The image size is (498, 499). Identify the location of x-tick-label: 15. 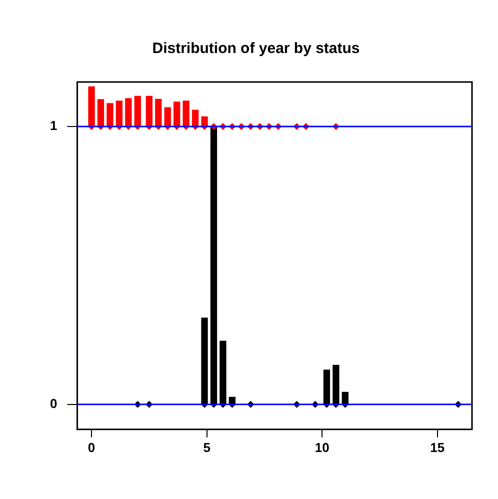
(437, 447).